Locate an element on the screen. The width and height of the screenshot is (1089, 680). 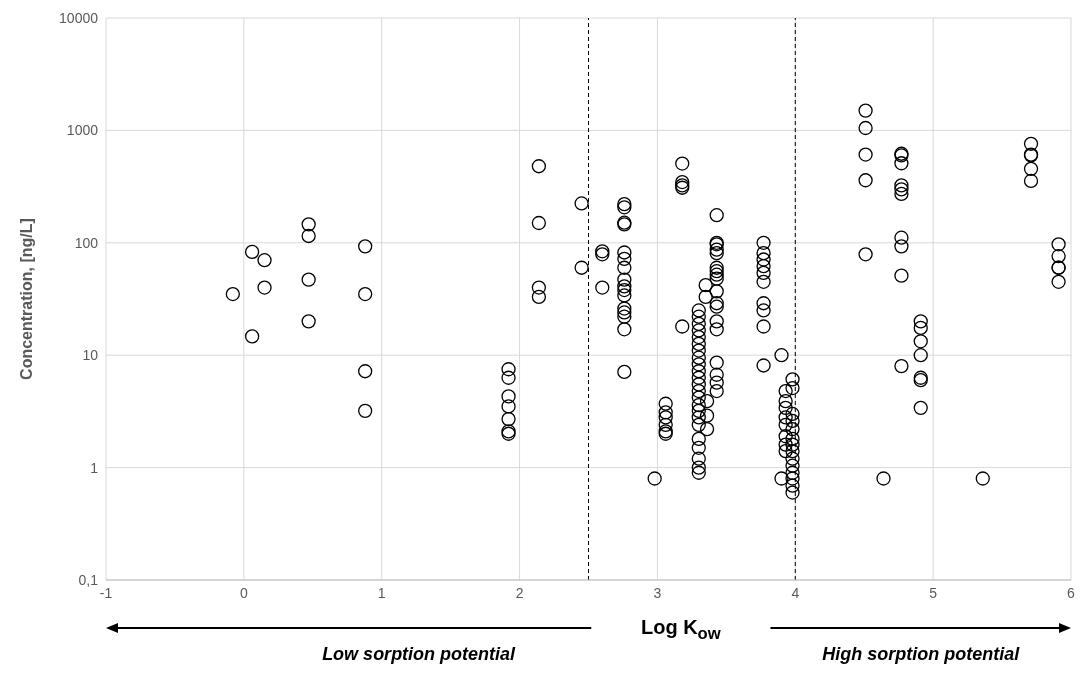
x-tick-label: 5 is located at coordinates (933, 592).